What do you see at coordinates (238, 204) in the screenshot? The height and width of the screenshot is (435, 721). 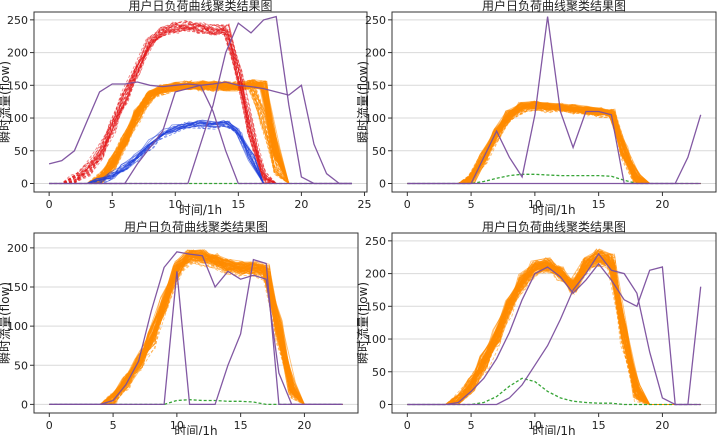 I see `x-tick-label: 15` at bounding box center [238, 204].